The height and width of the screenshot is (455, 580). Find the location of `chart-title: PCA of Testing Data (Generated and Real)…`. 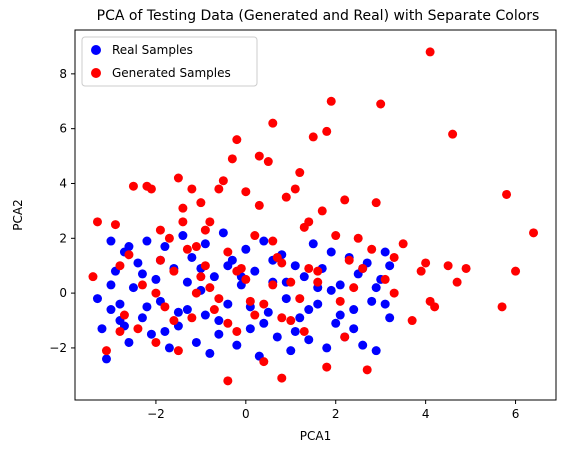

chart-title: PCA of Testing Data (Generated and Real)… is located at coordinates (318, 16).